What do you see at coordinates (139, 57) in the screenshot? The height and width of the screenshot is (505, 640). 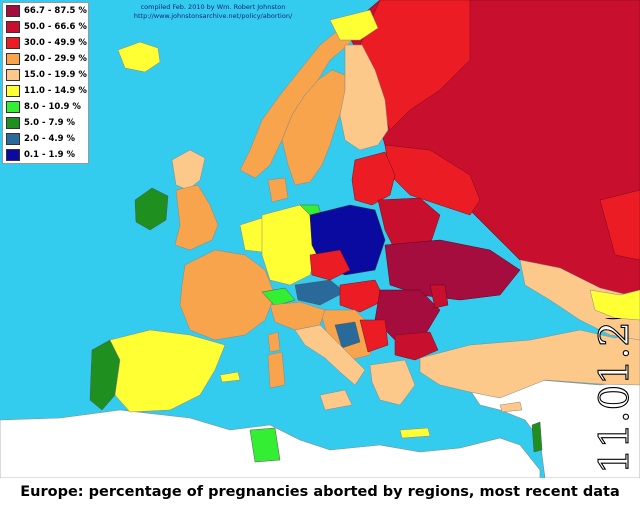 I see `iceland` at bounding box center [139, 57].